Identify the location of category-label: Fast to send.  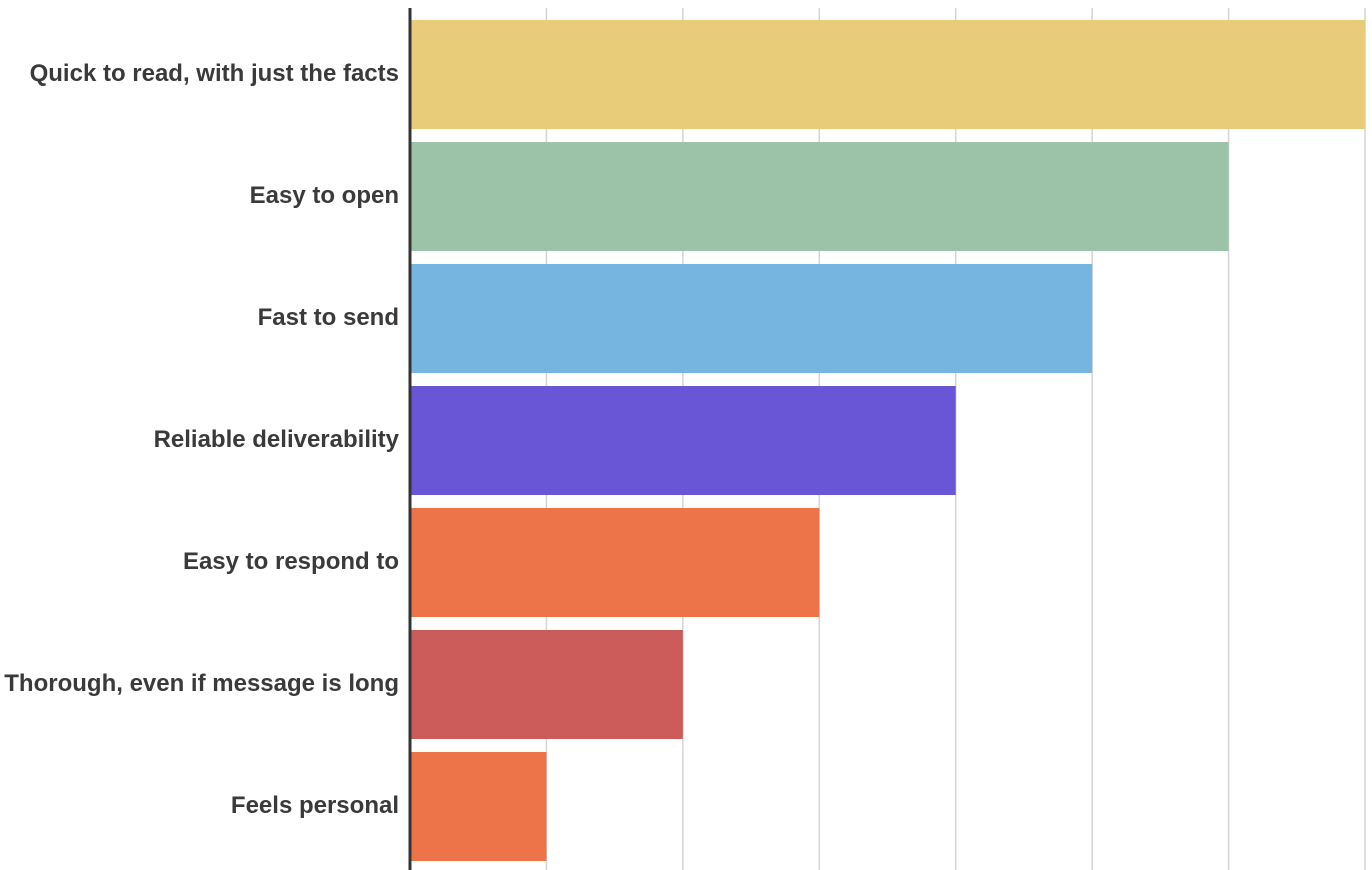
(328, 317).